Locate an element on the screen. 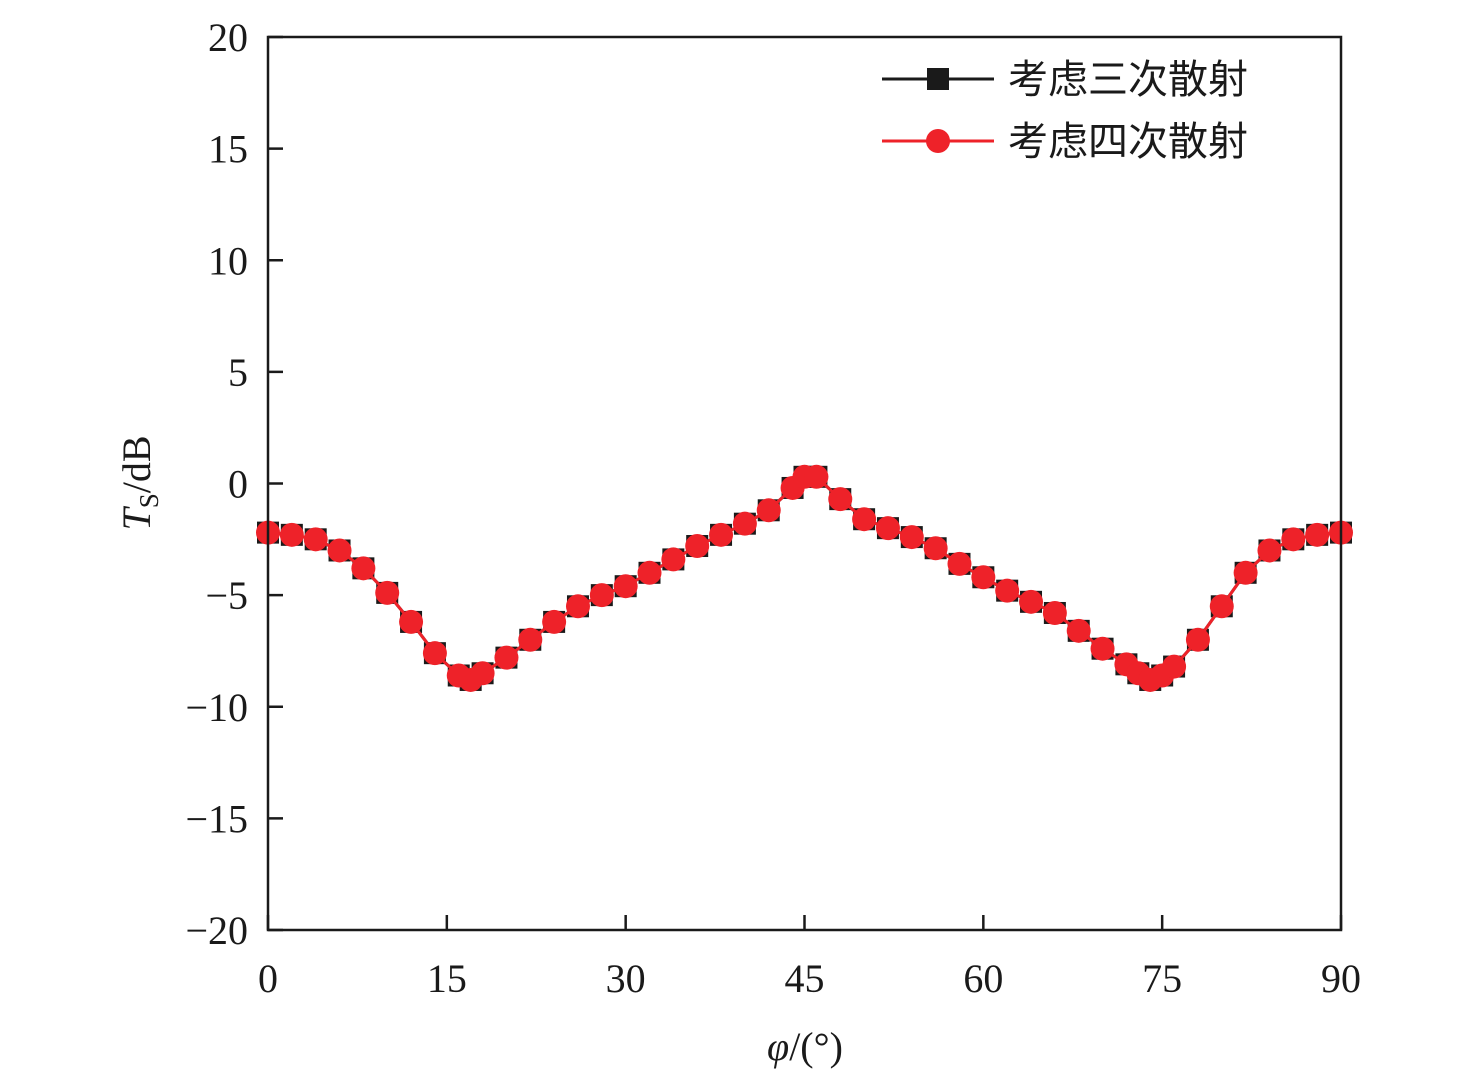 Image resolution: width=1476 pixels, height=1083 pixels. y-tick-label-5: −5 is located at coordinates (226, 595).